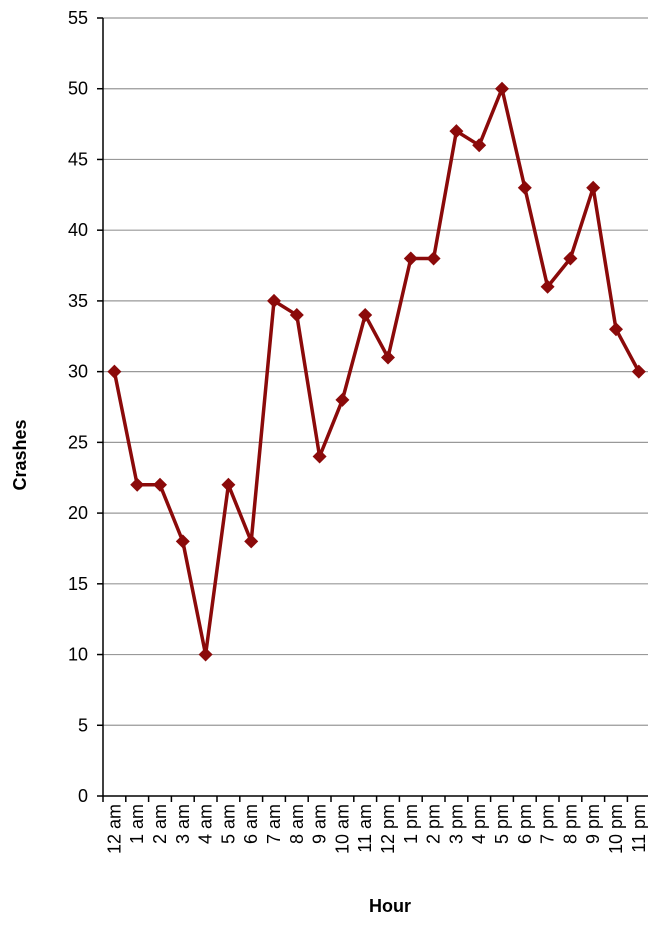  Describe the element at coordinates (137, 824) in the screenshot. I see `x-tick-label: 1 am` at that location.